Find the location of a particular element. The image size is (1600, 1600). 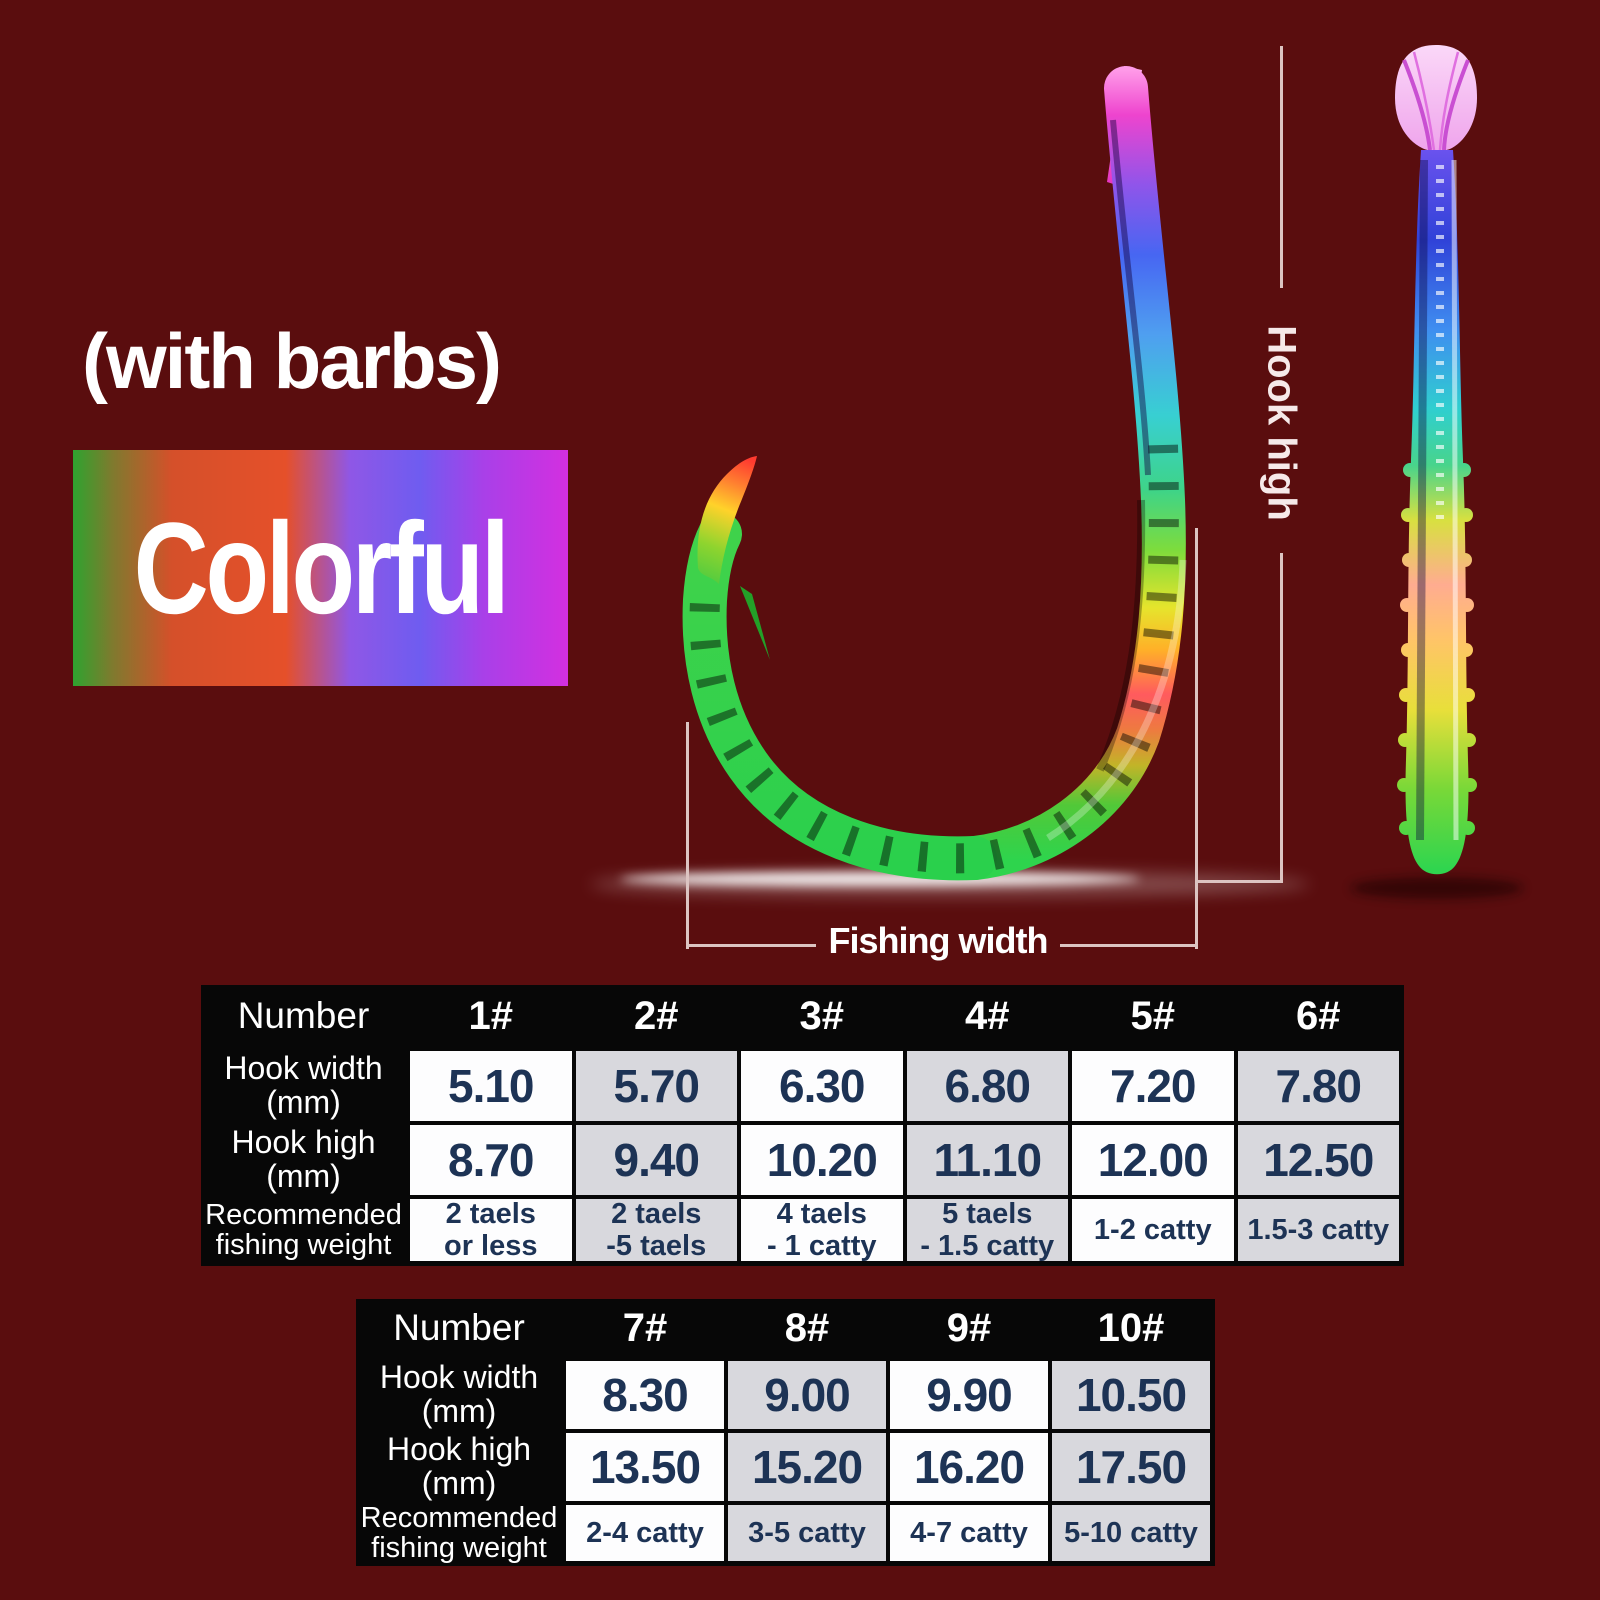

hook-high-value: 17.50 is located at coordinates (1131, 1467).